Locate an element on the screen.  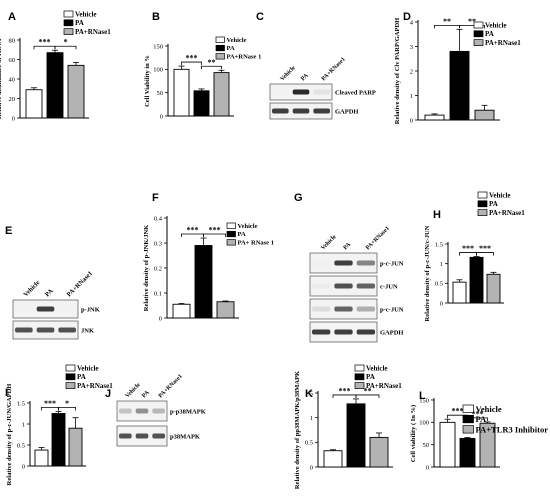
blot-row-label: GAPDH is located at coordinates (346, 112).